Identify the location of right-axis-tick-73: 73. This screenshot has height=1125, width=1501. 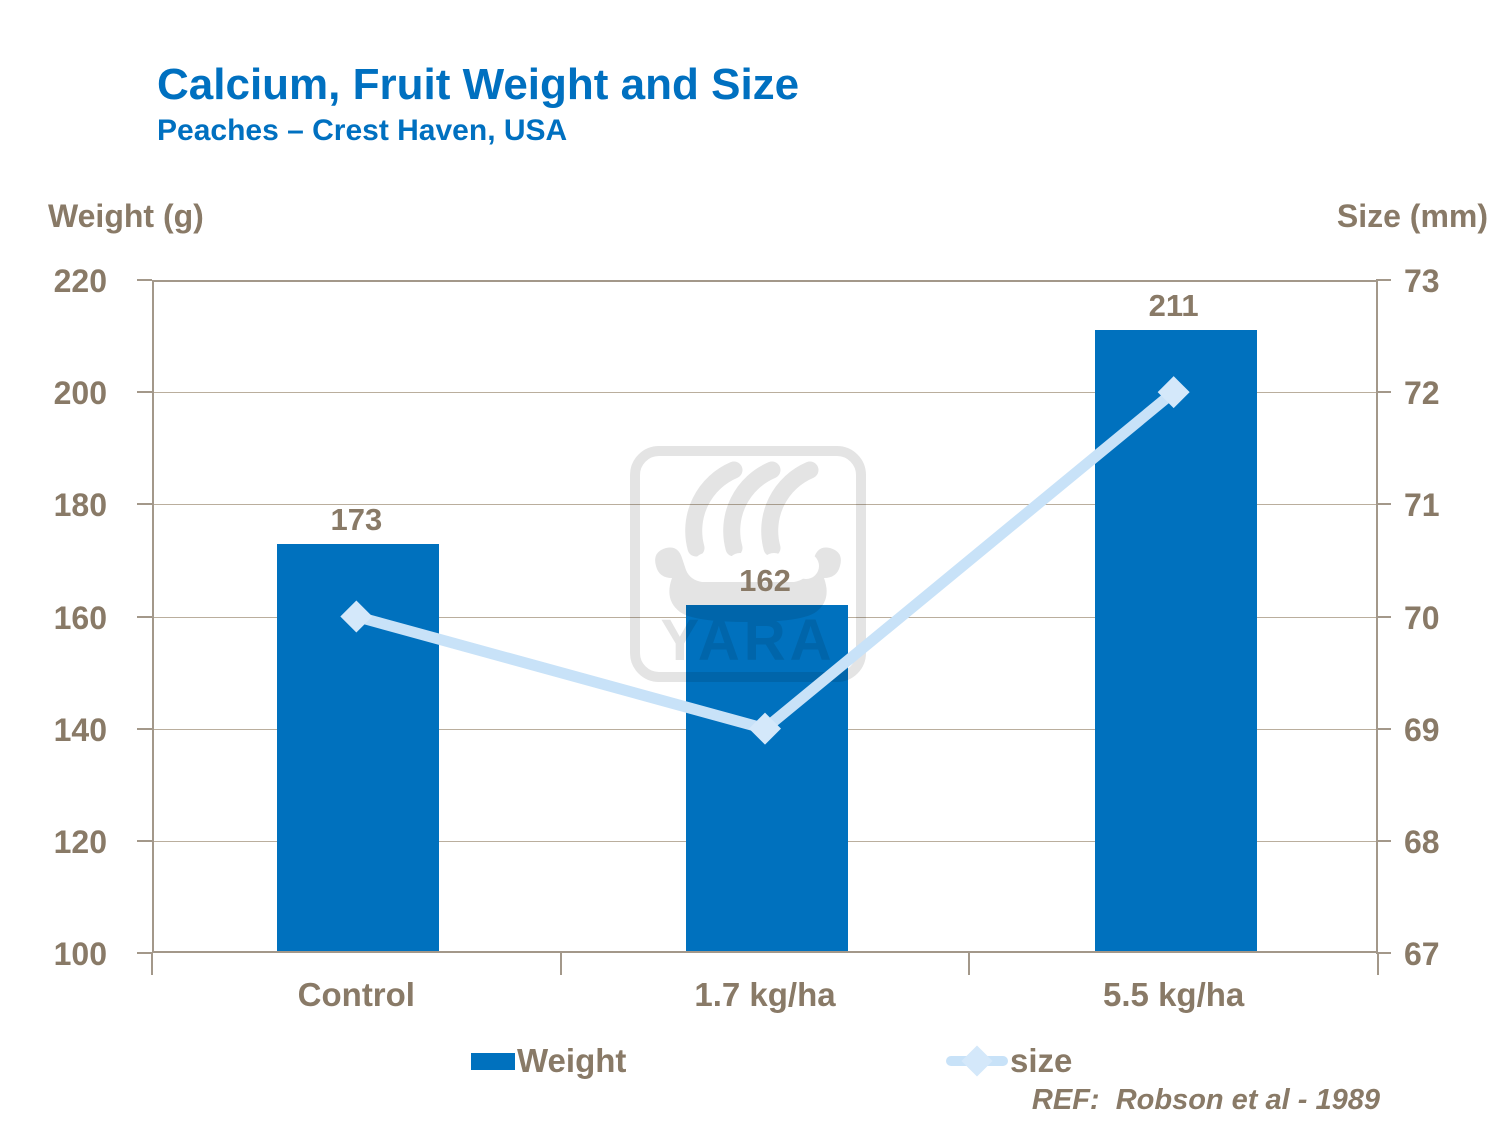
(1422, 281).